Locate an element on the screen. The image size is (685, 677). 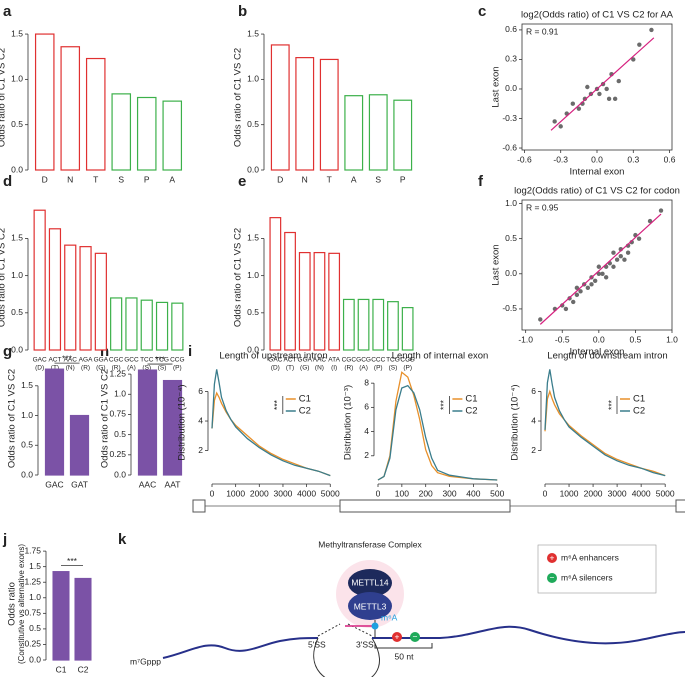
panel-label: b is located at coordinates (242, 11).